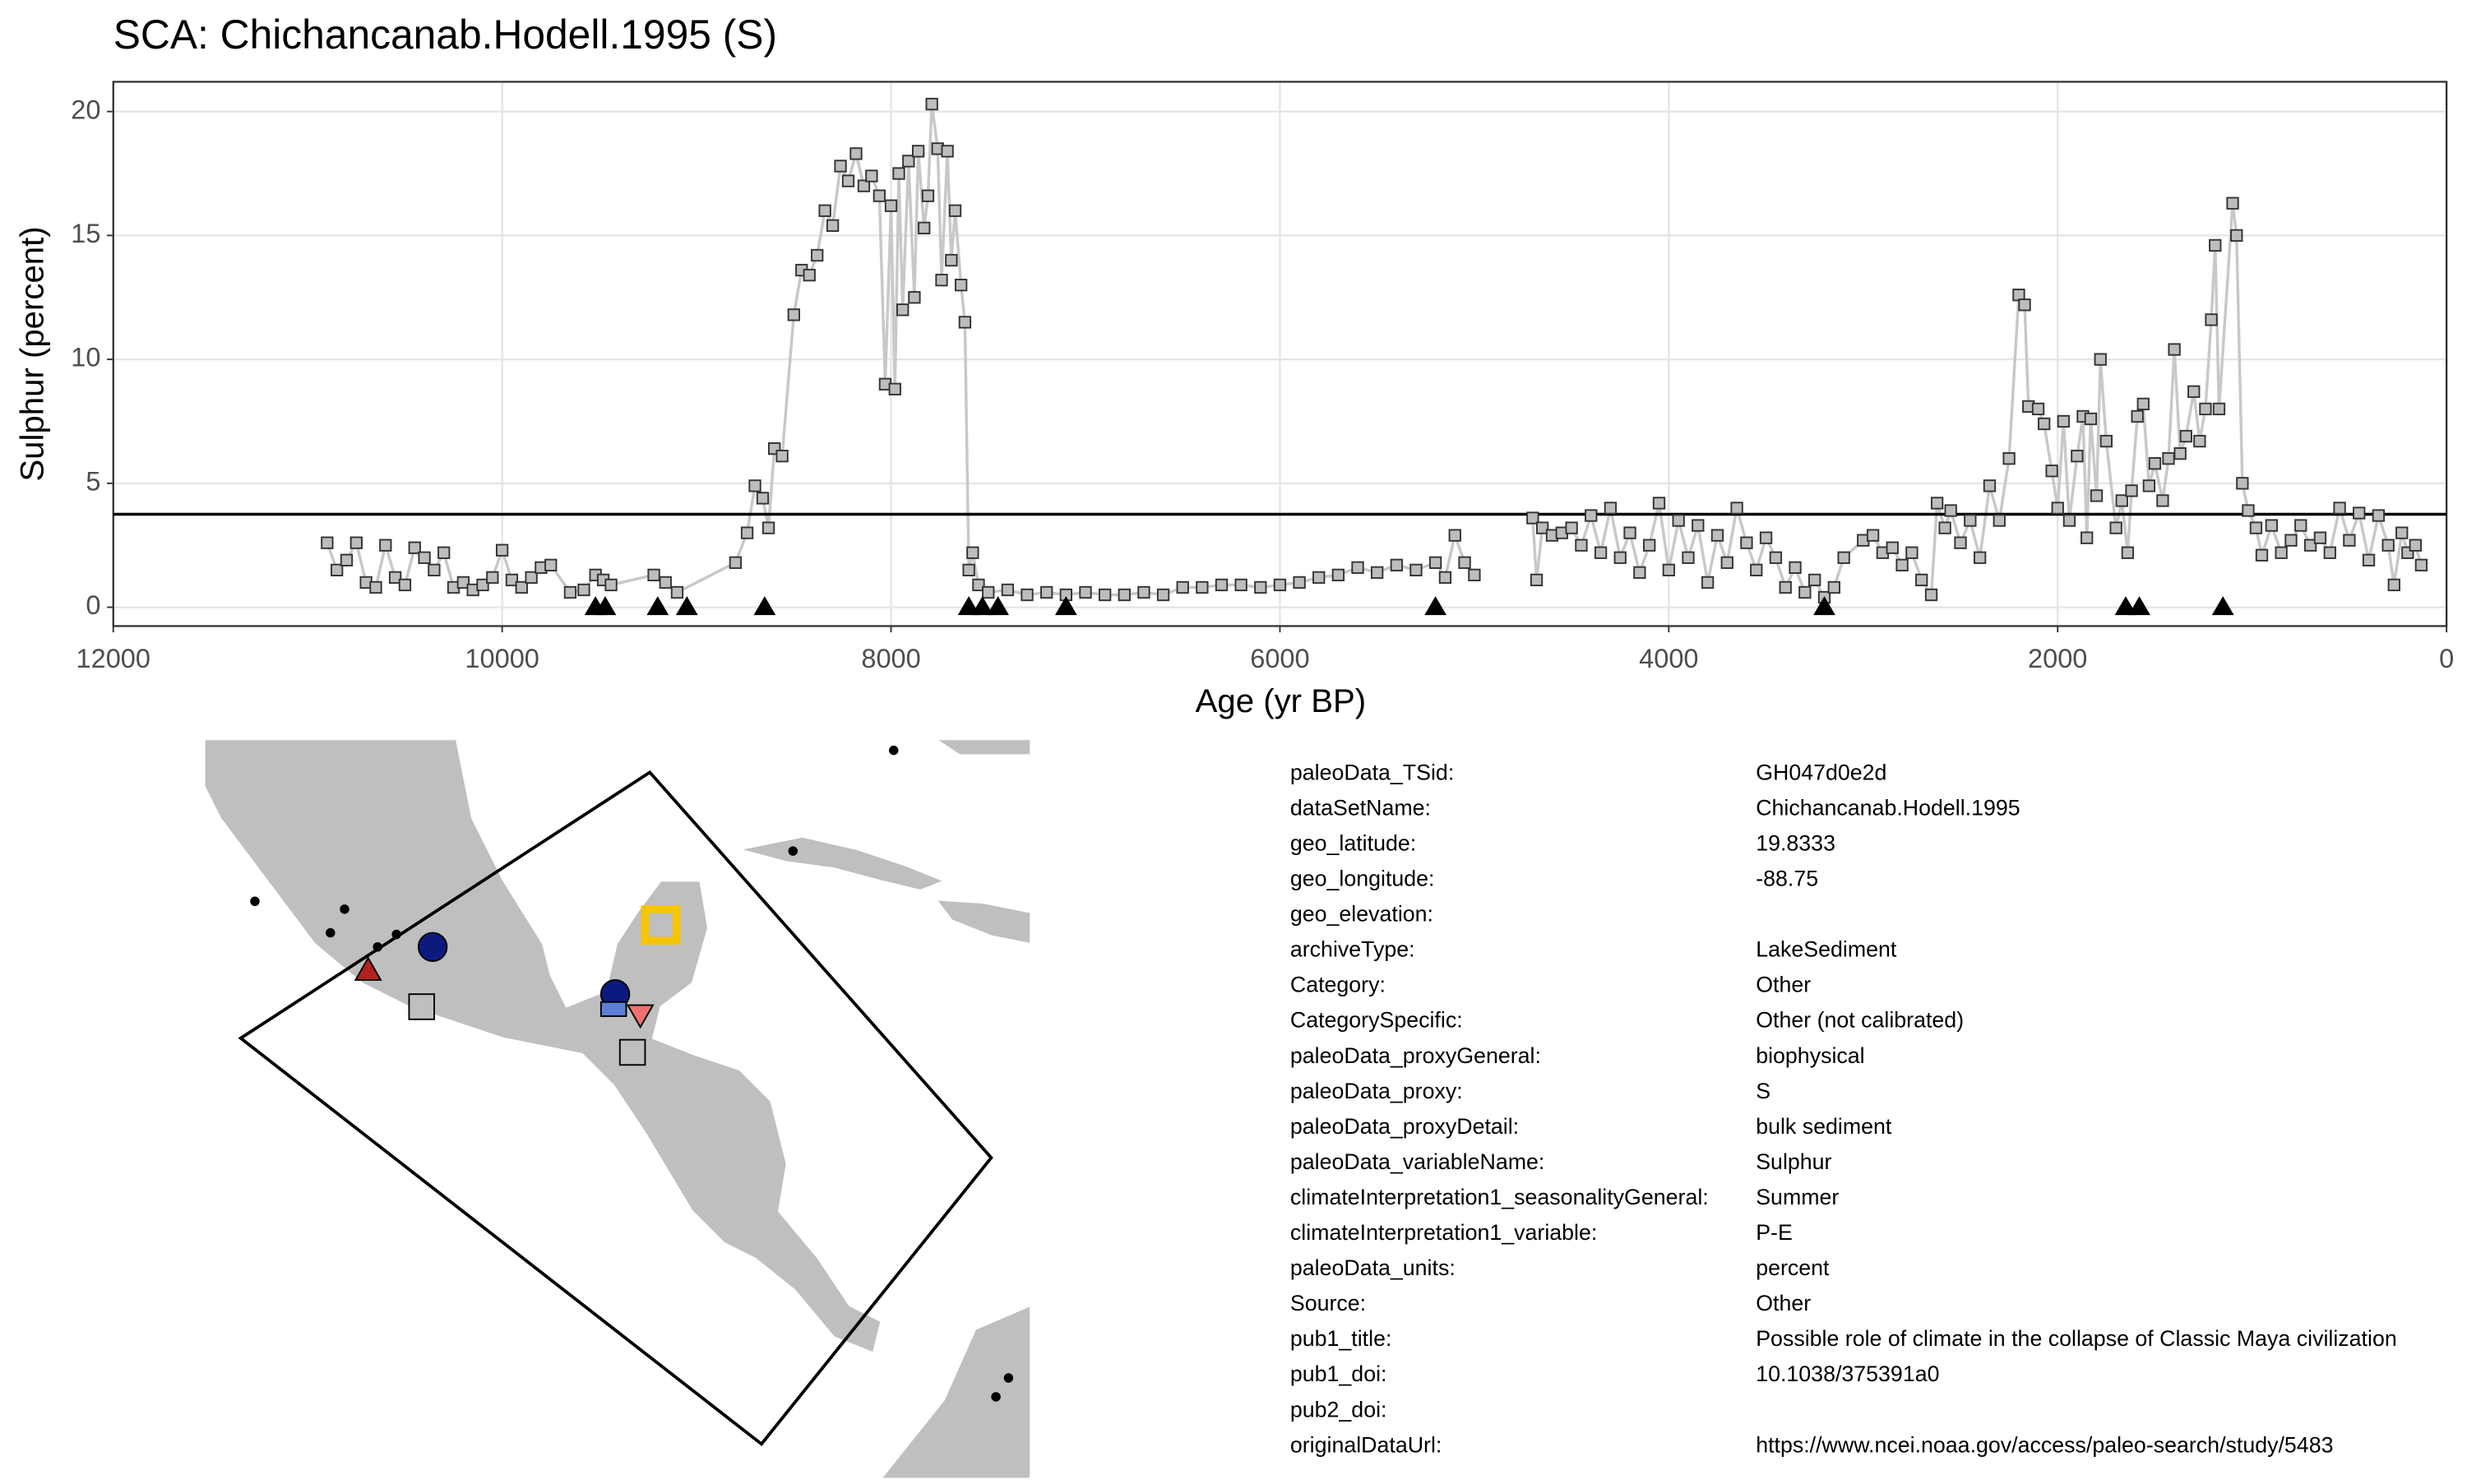  What do you see at coordinates (1282, 700) in the screenshot?
I see `x-axis-label: Age (yr BP)` at bounding box center [1282, 700].